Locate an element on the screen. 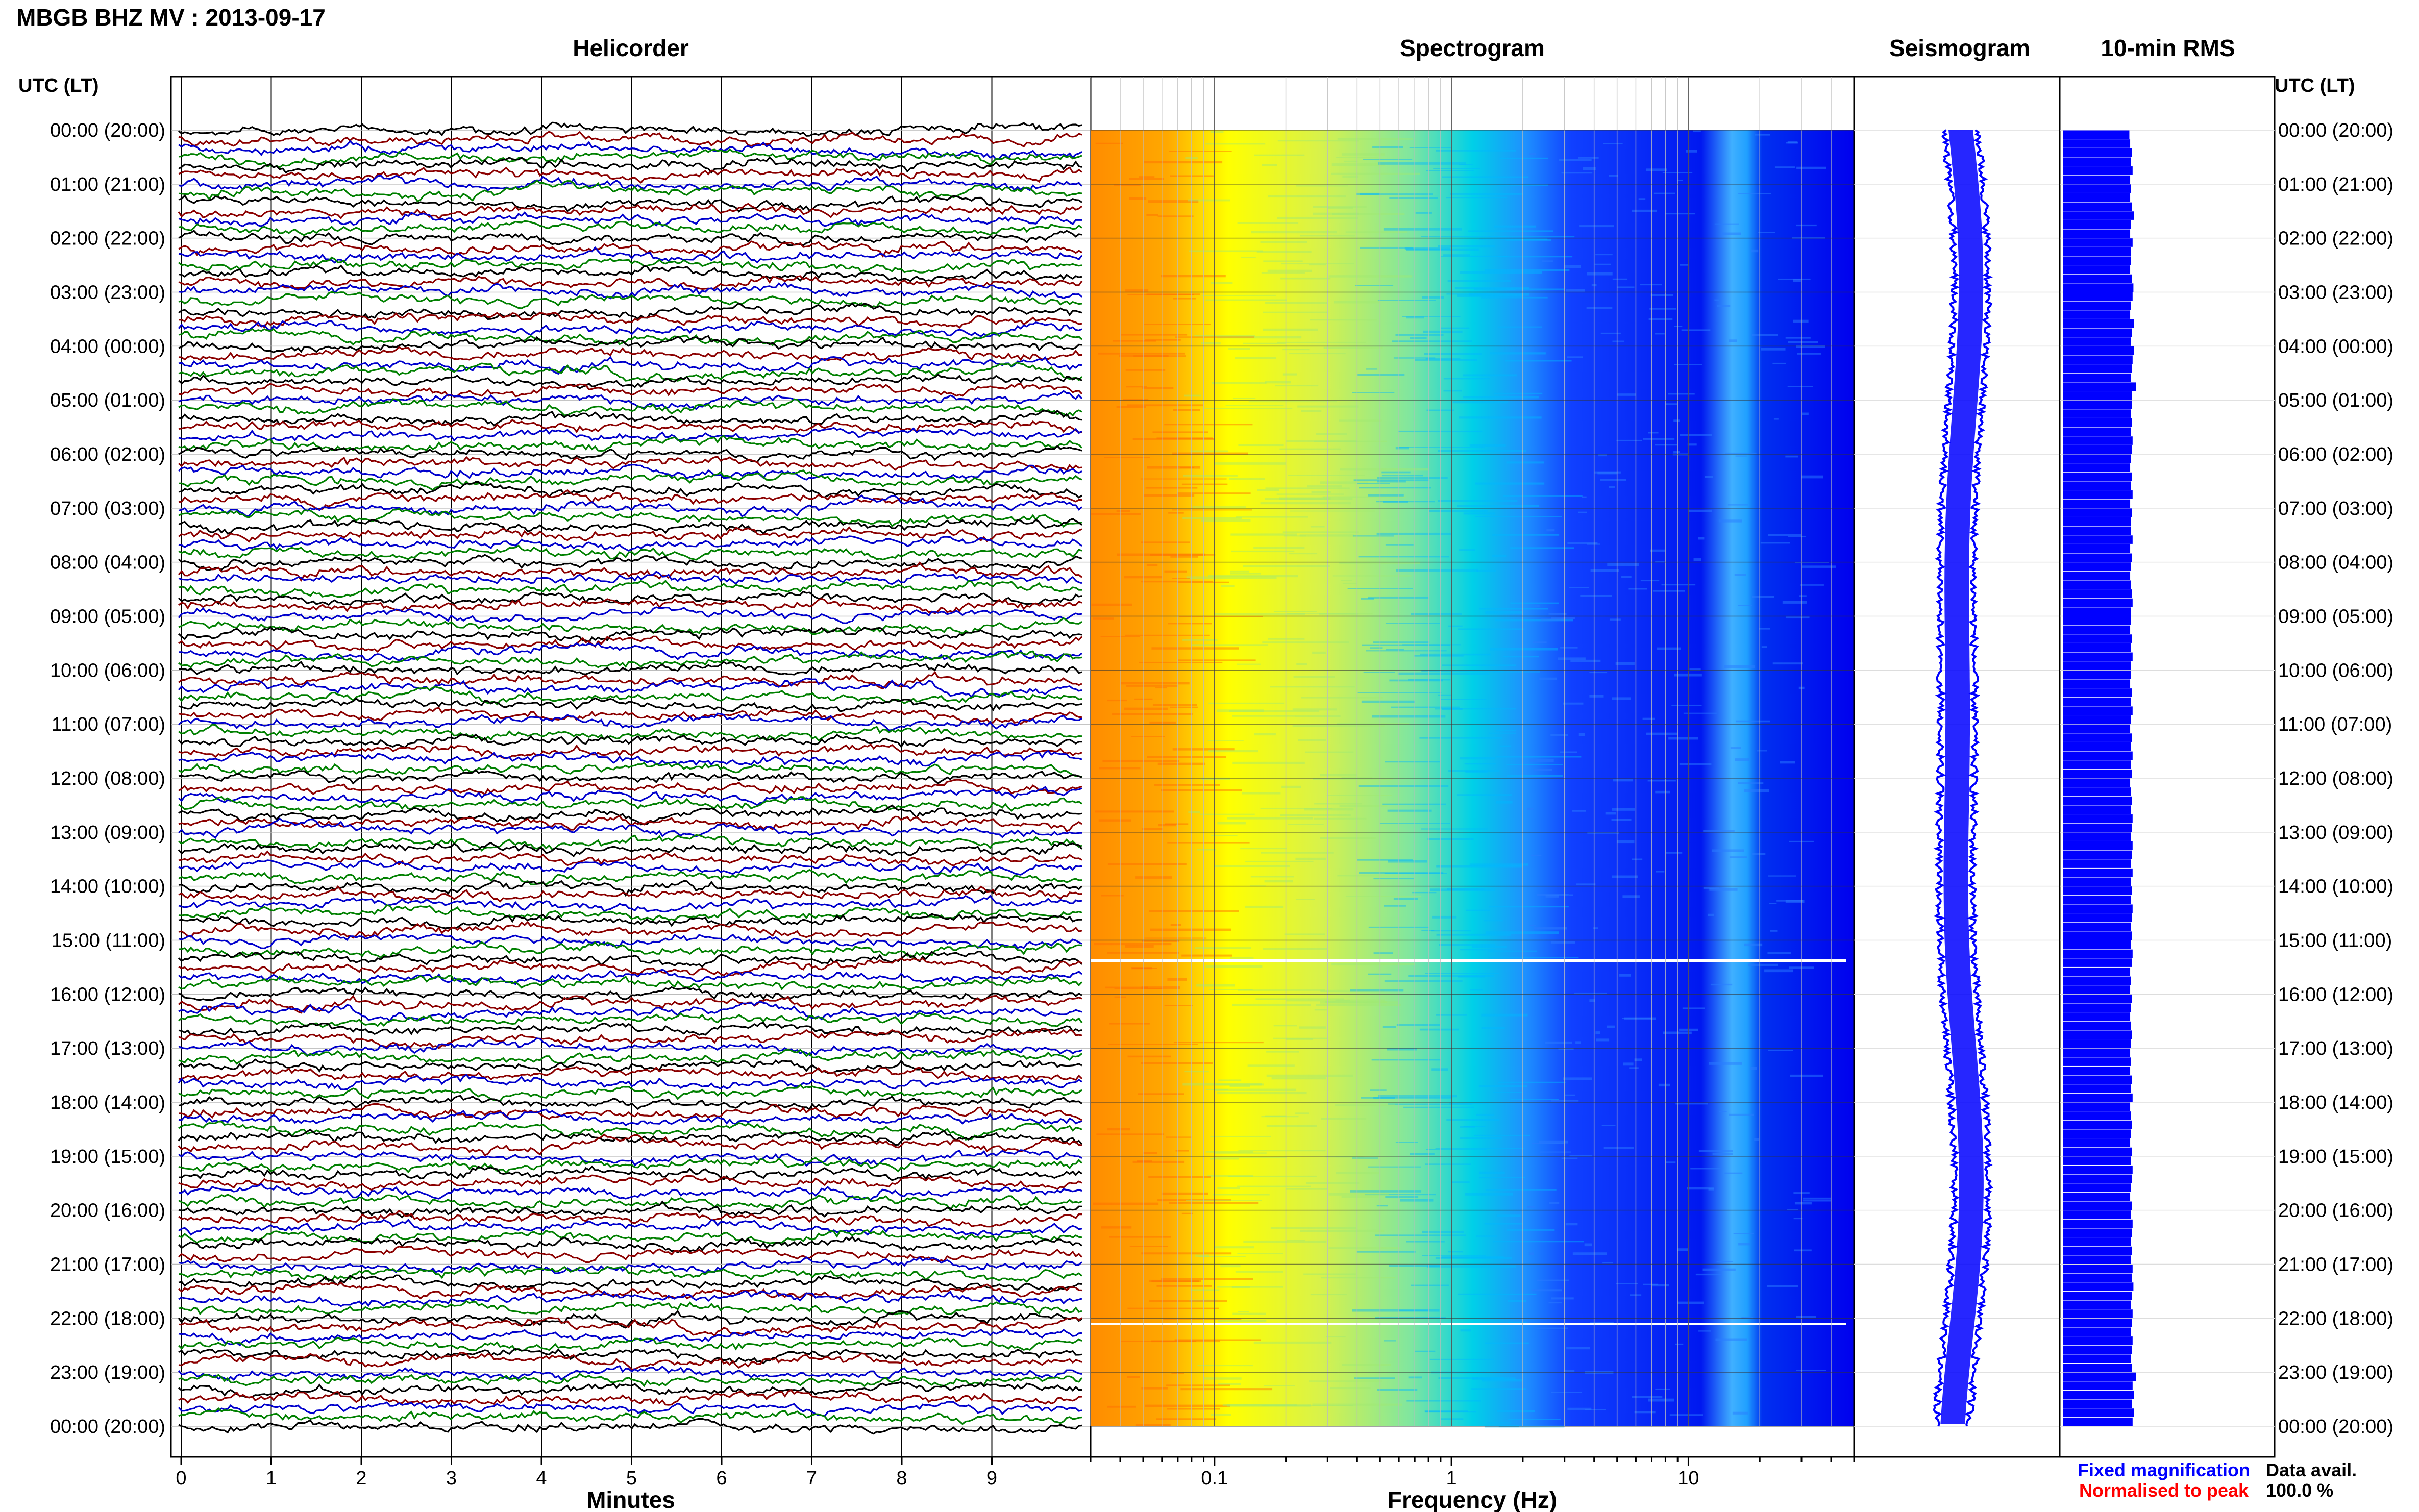 The width and height of the screenshot is (2419, 1512). time-label-right: 19:00 (15:00) is located at coordinates (2335, 1157).